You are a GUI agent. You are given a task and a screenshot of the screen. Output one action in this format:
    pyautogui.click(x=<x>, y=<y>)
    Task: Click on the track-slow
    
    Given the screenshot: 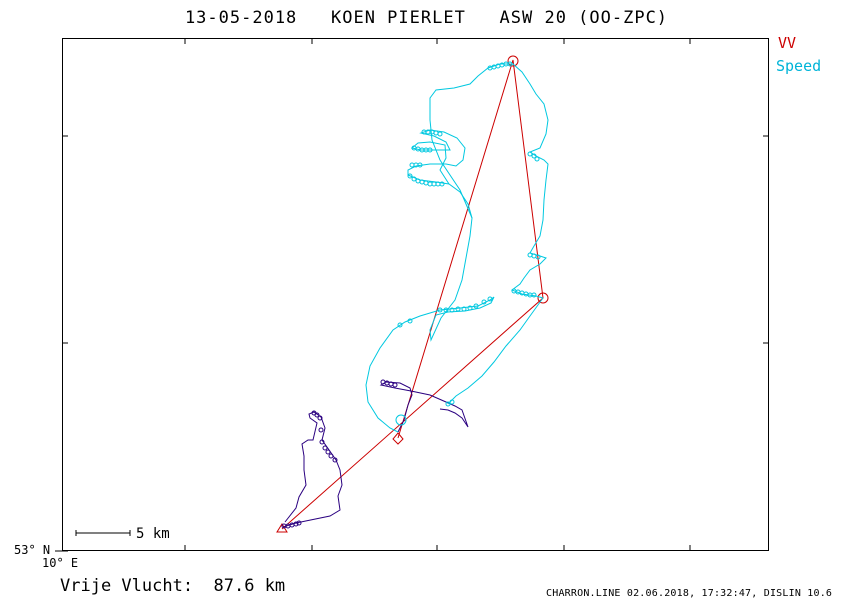 What is the action you would take?
    pyautogui.click(x=375, y=454)
    